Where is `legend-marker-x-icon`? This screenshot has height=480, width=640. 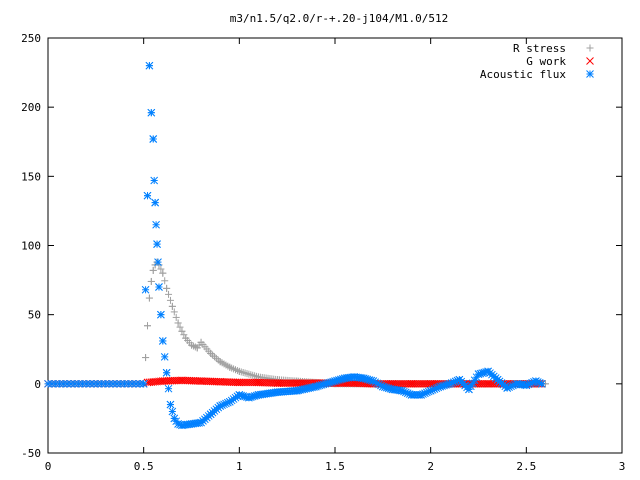 legend-marker-x-icon is located at coordinates (590, 61).